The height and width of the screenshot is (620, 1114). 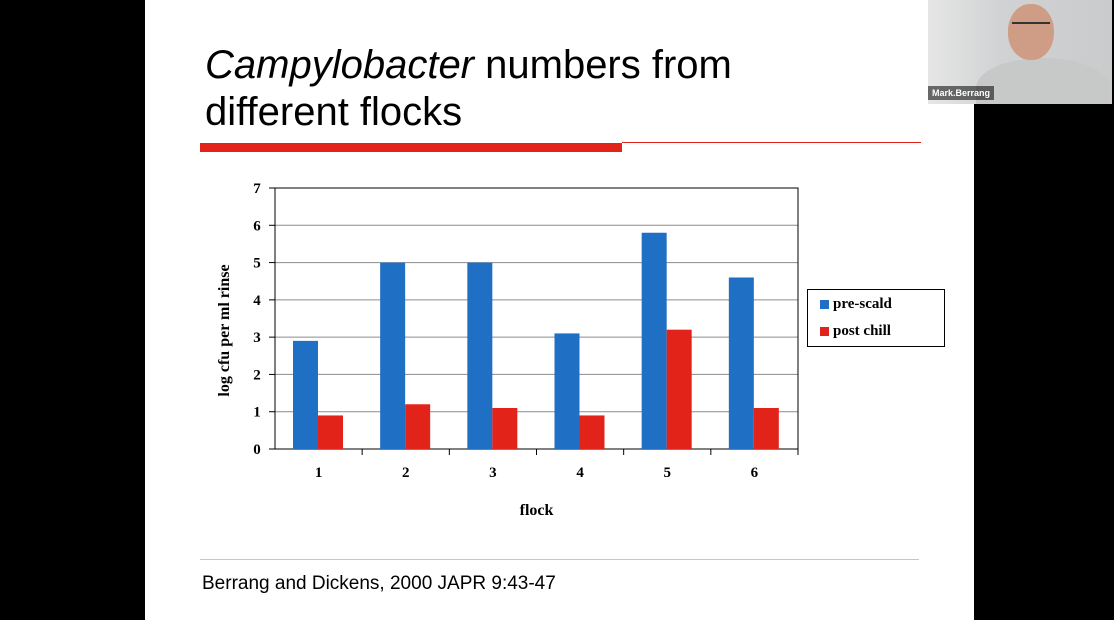 I want to click on participant-glasses, so click(x=1031, y=26).